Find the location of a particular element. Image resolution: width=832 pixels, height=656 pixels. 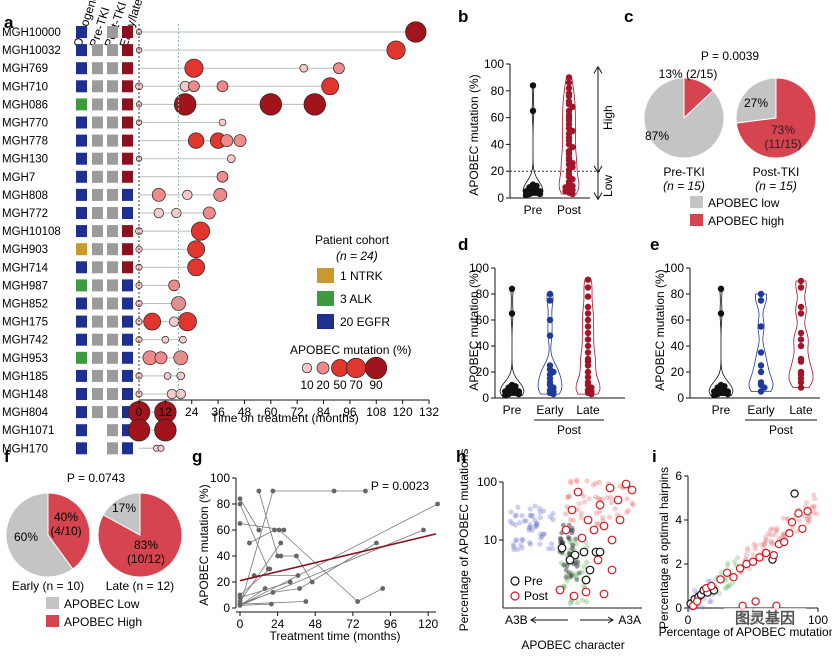

pre-point is located at coordinates (570, 560).